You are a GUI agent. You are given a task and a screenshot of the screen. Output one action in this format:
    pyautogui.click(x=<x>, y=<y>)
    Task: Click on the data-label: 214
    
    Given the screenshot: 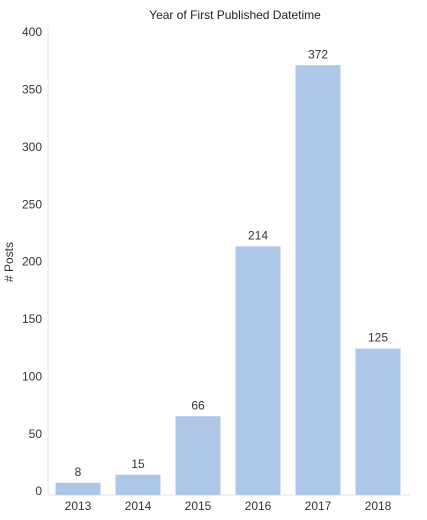 What is the action you would take?
    pyautogui.click(x=258, y=236)
    